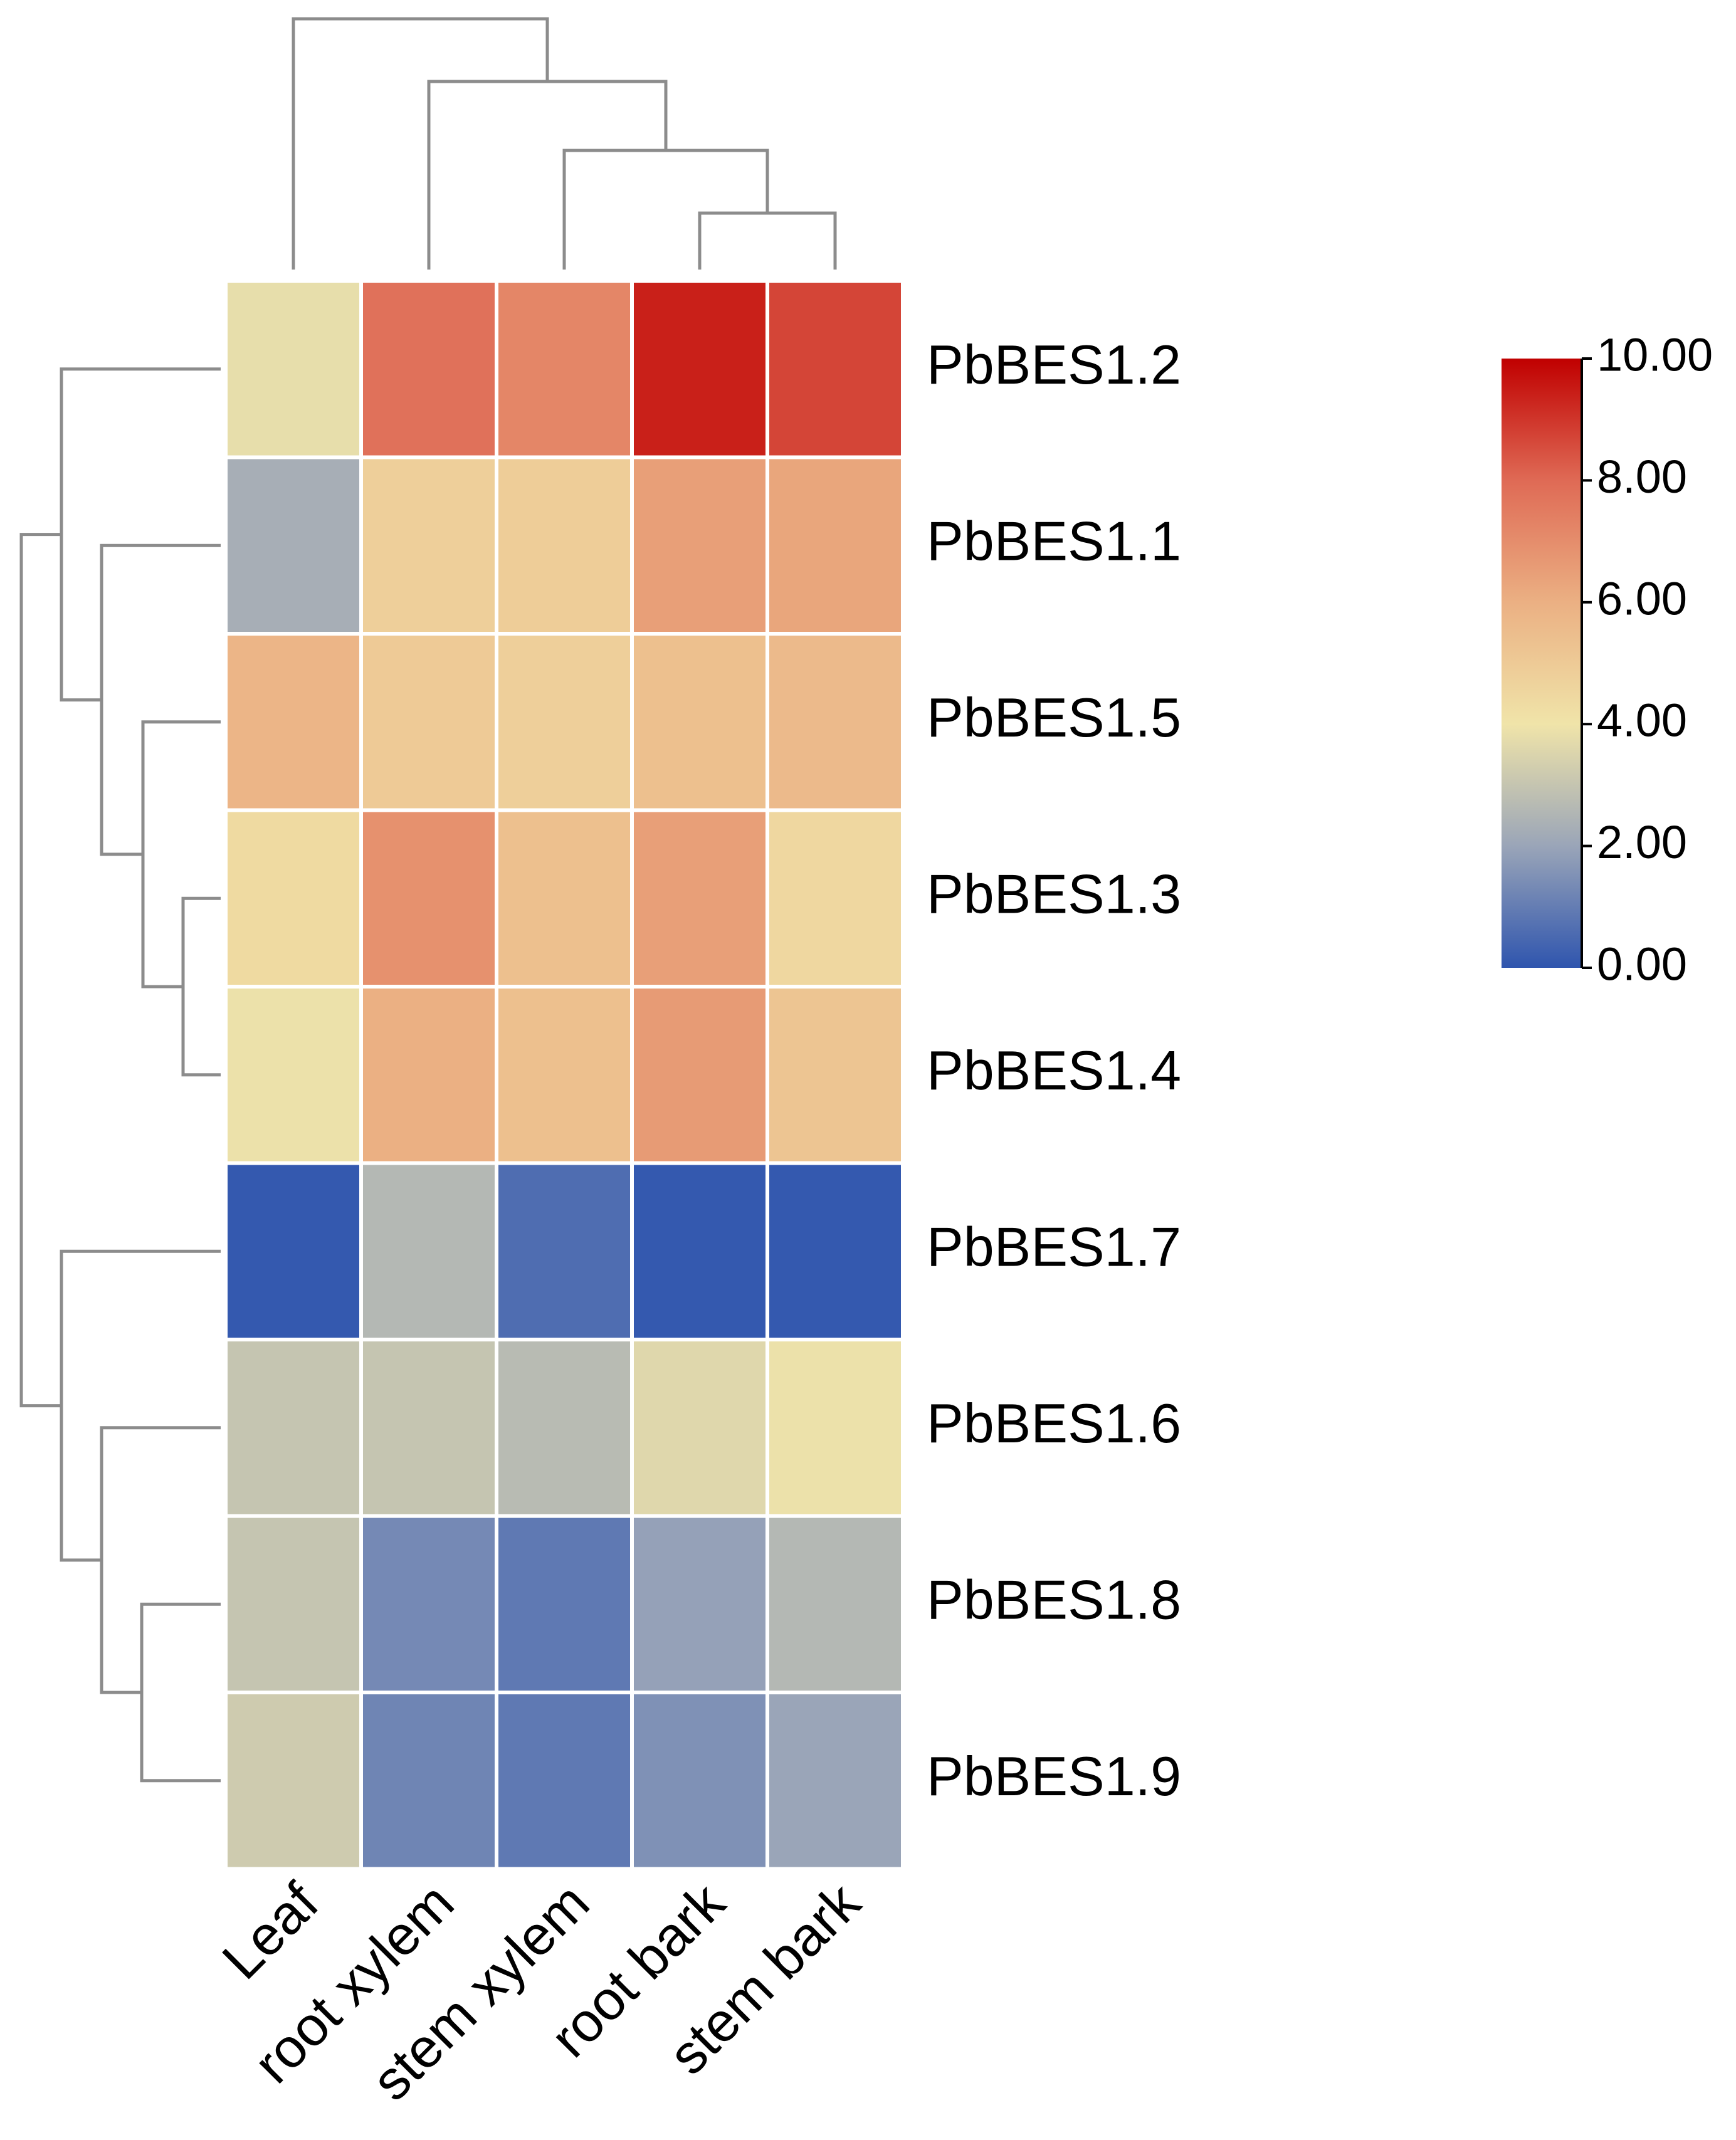 Image resolution: width=1736 pixels, height=2140 pixels. I want to click on cell-pbbes1-2-stem-bark, so click(835, 369).